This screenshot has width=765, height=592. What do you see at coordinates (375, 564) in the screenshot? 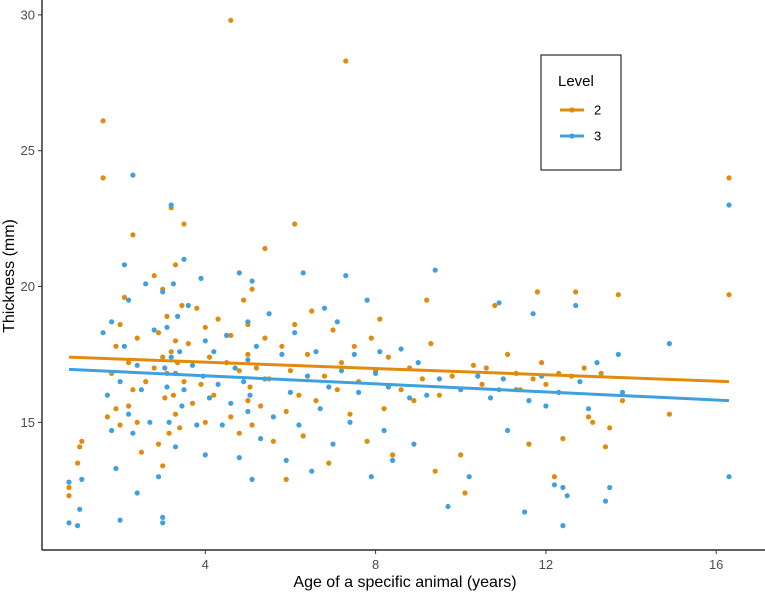
I see `x-tick-label: 8` at bounding box center [375, 564].